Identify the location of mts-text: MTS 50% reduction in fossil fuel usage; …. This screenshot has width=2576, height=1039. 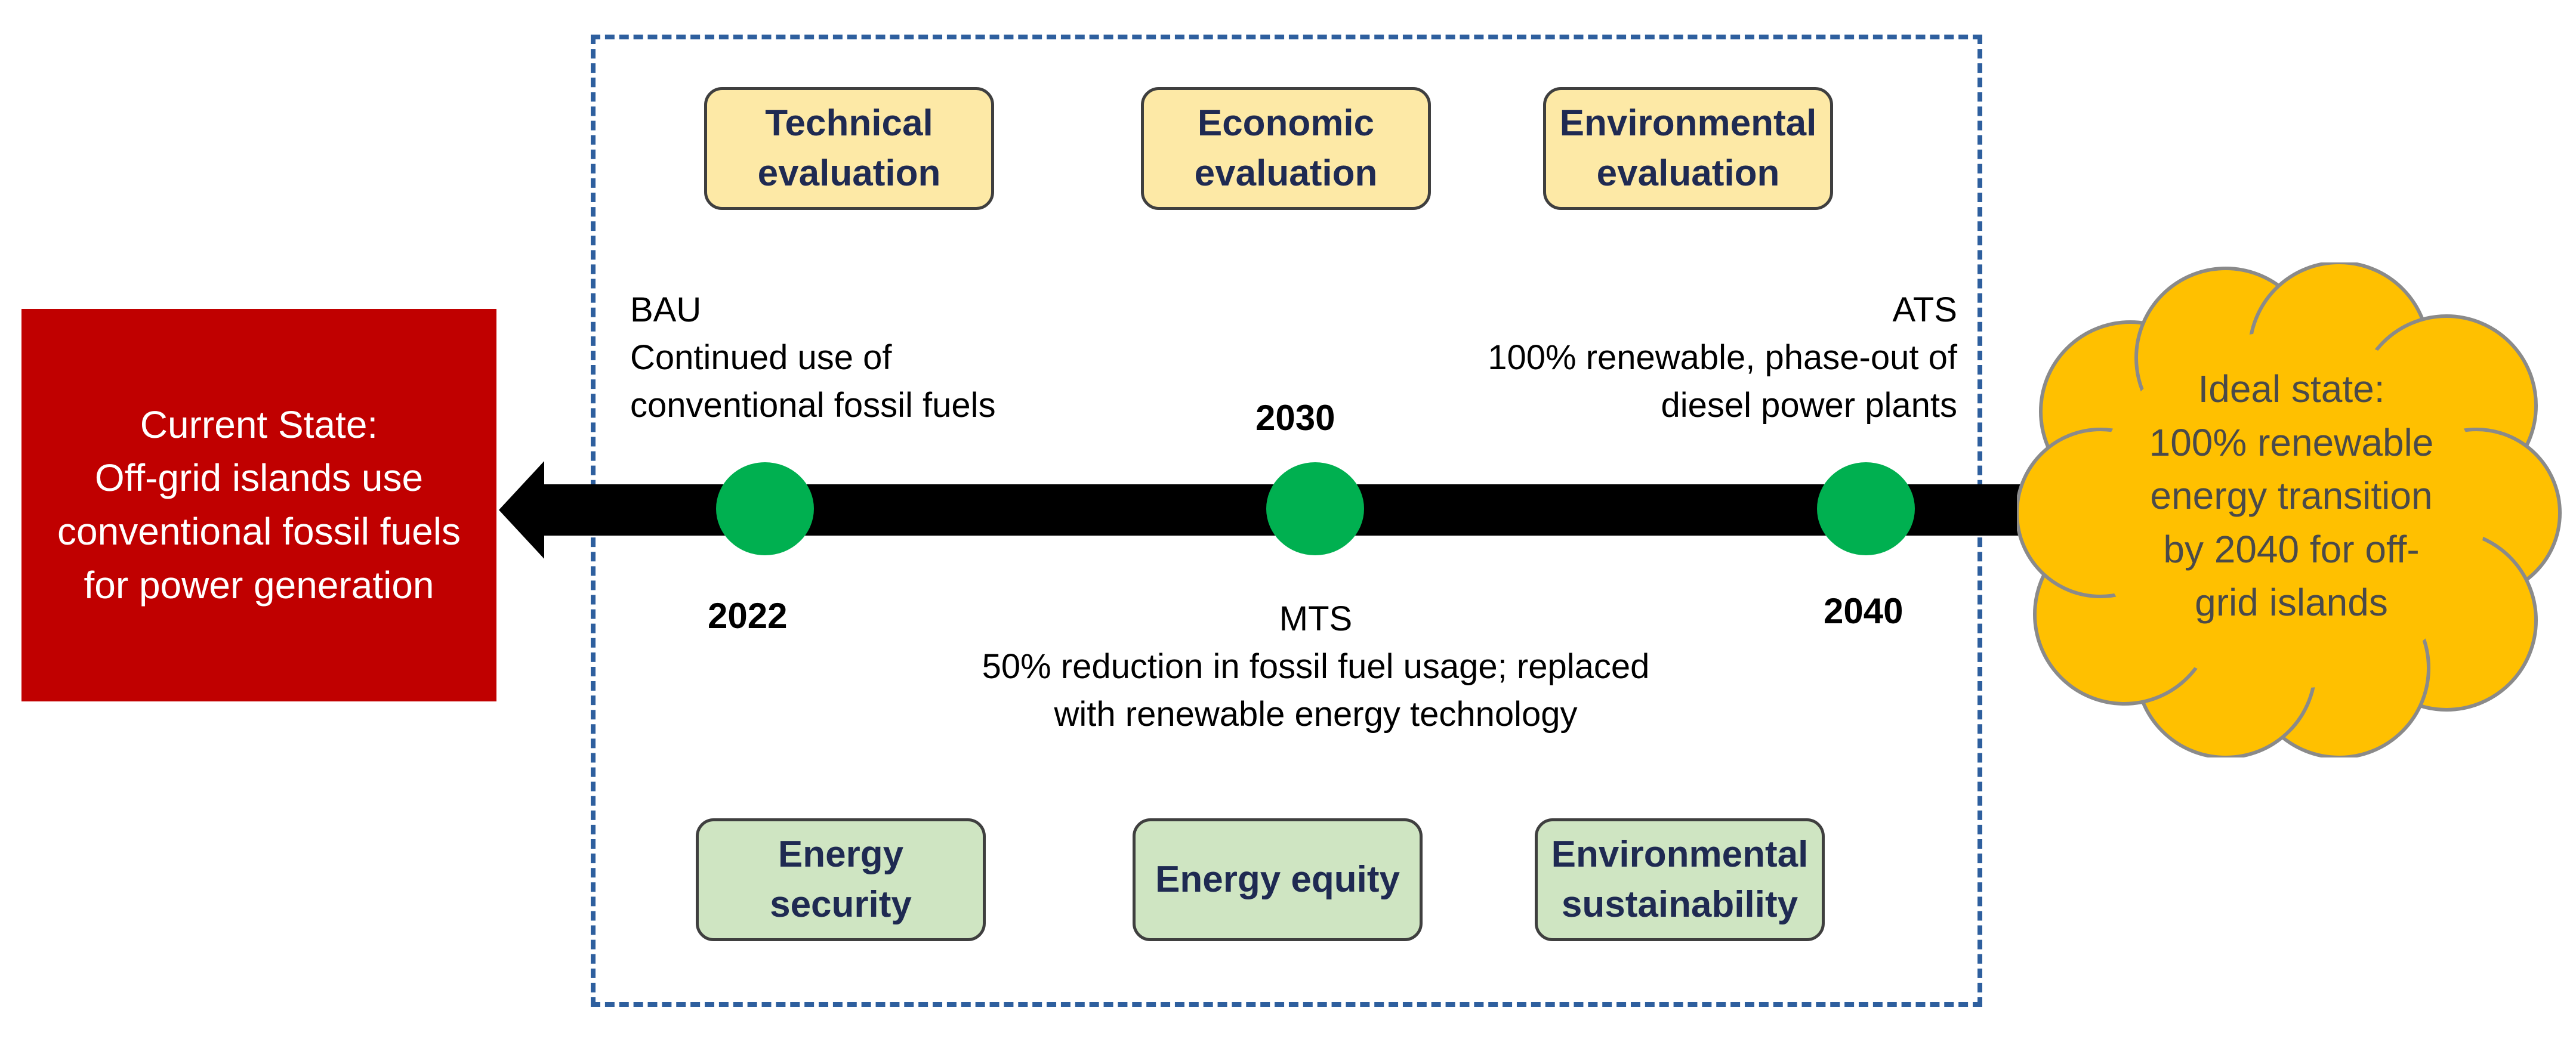
(1316, 667).